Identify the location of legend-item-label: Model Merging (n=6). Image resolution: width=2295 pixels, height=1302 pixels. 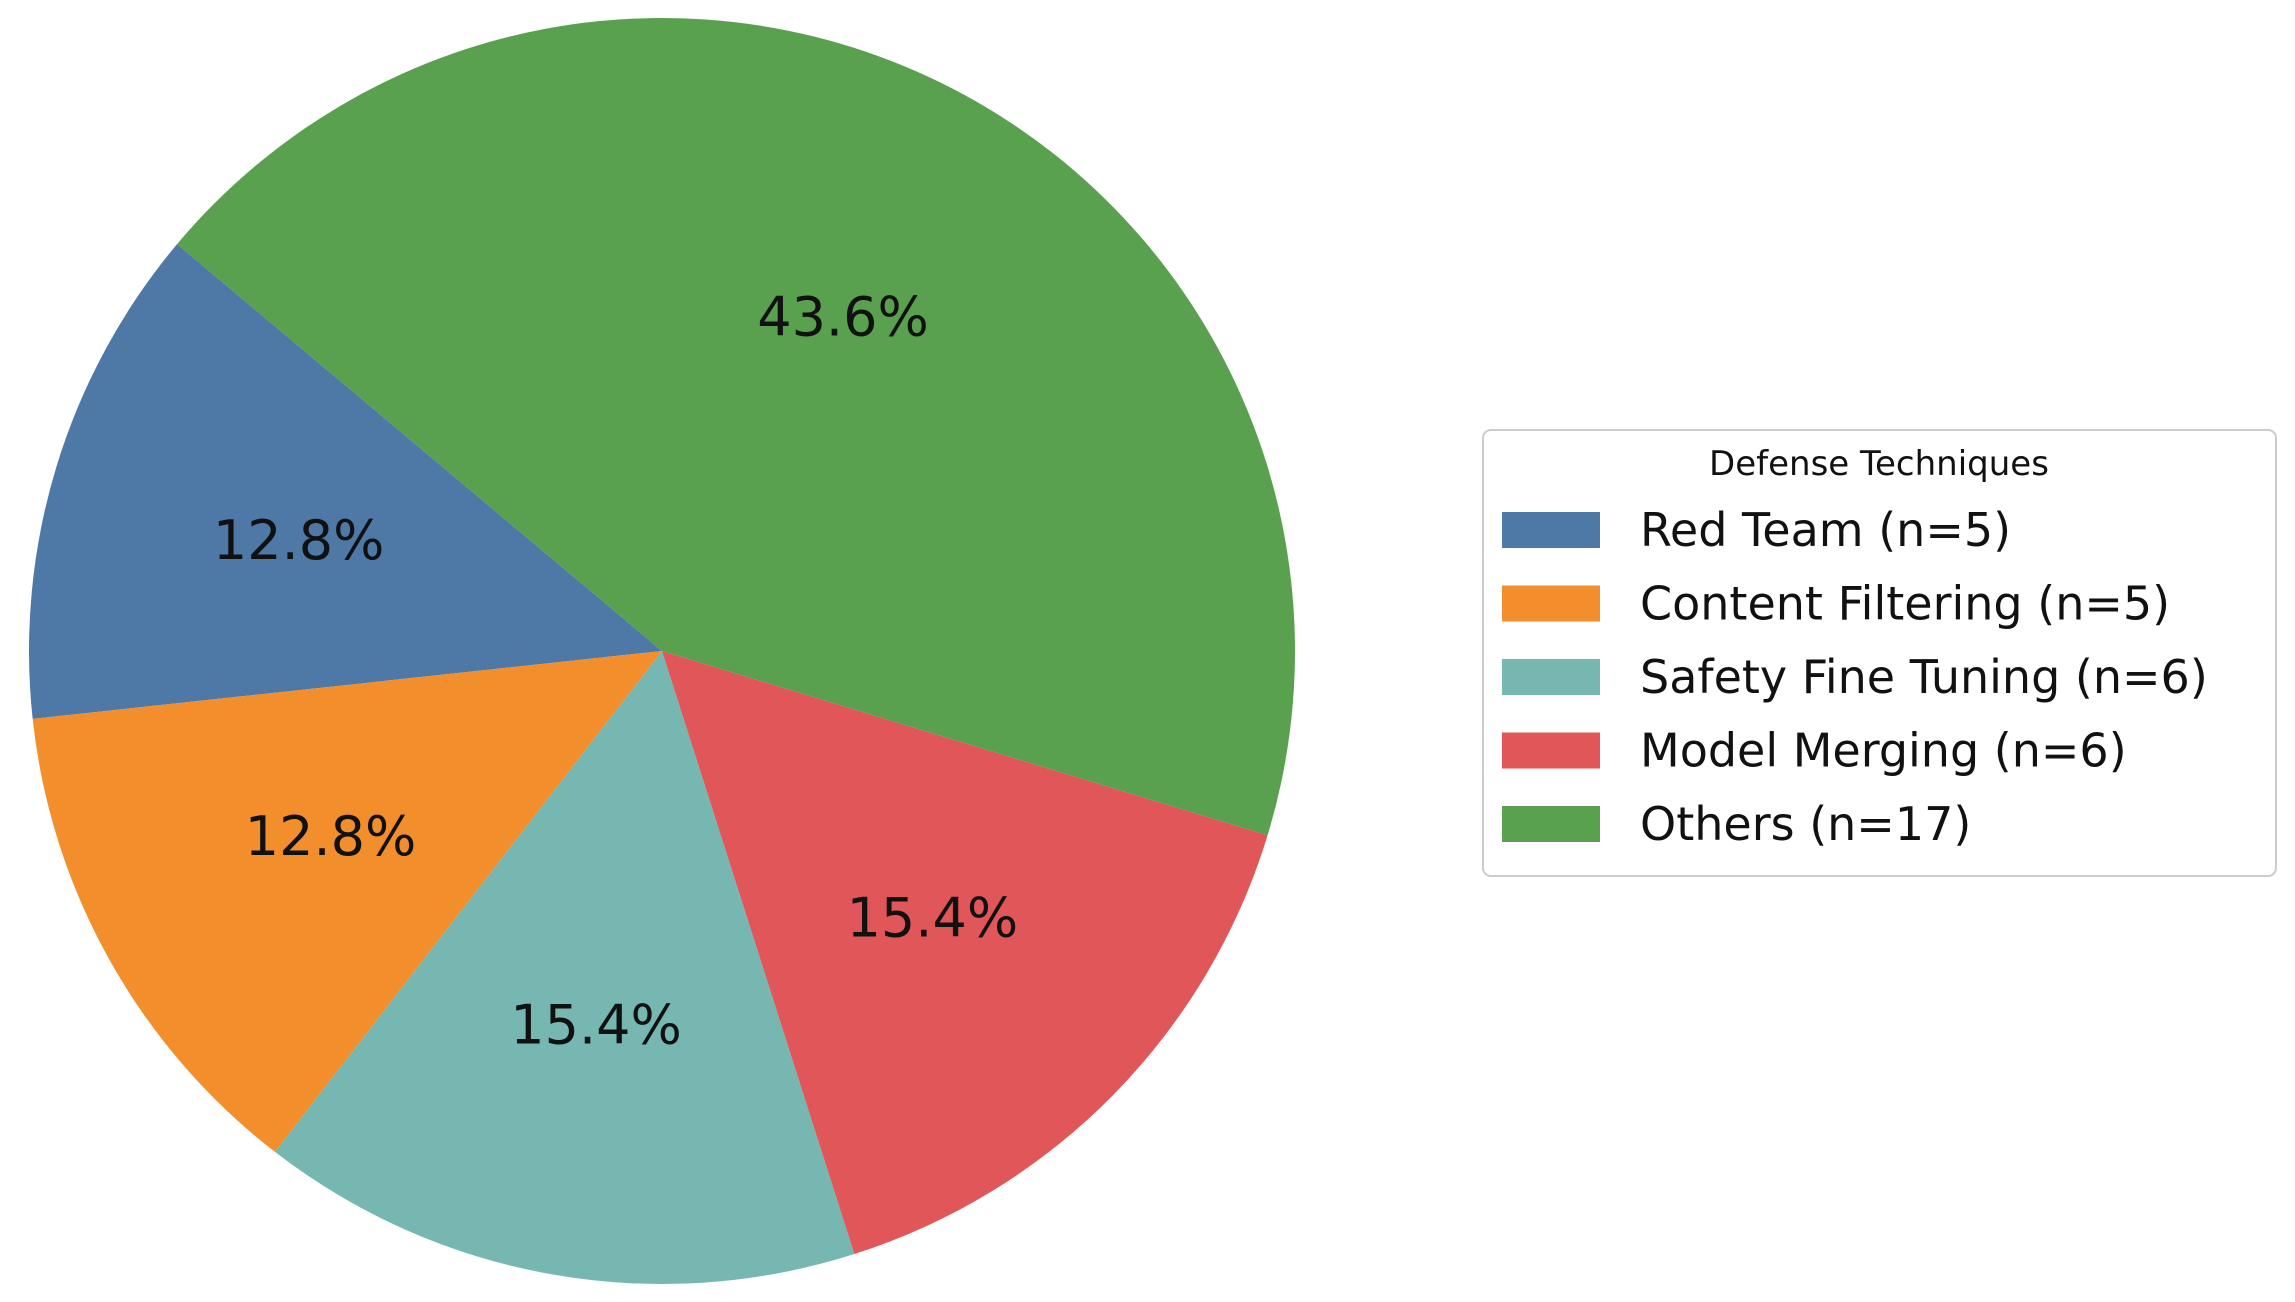
(1883, 751).